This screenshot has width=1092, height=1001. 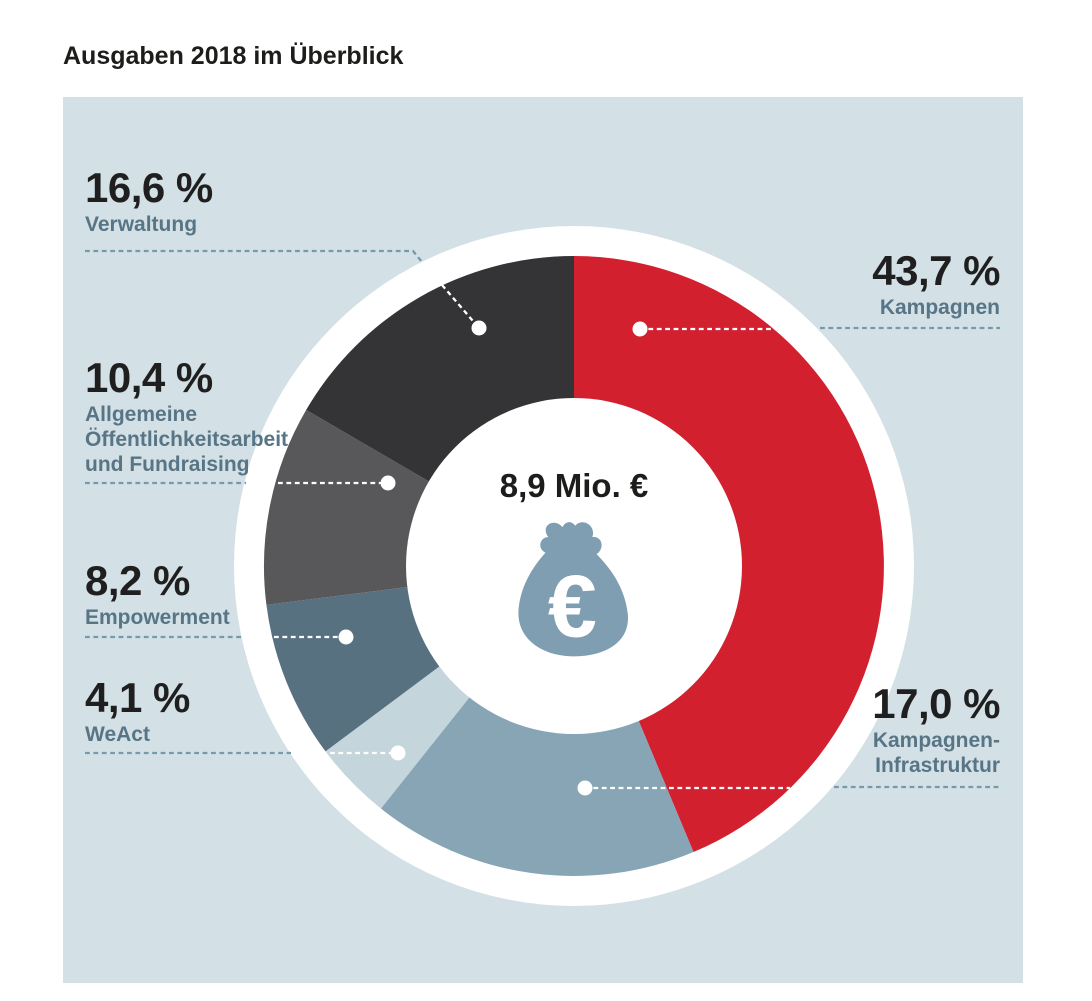 I want to click on callout-dot-empowerment, so click(x=346, y=637).